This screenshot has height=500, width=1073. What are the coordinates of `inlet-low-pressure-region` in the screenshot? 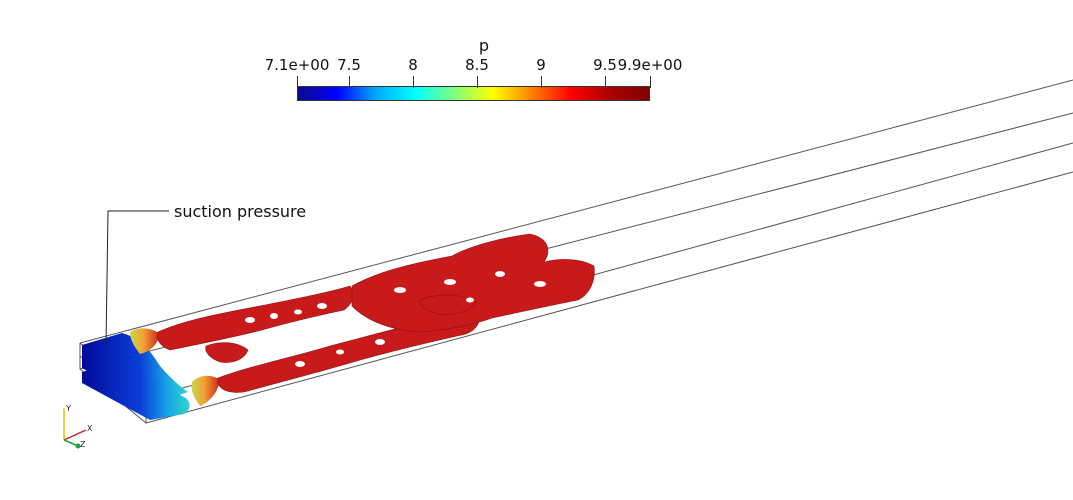 It's located at (136, 376).